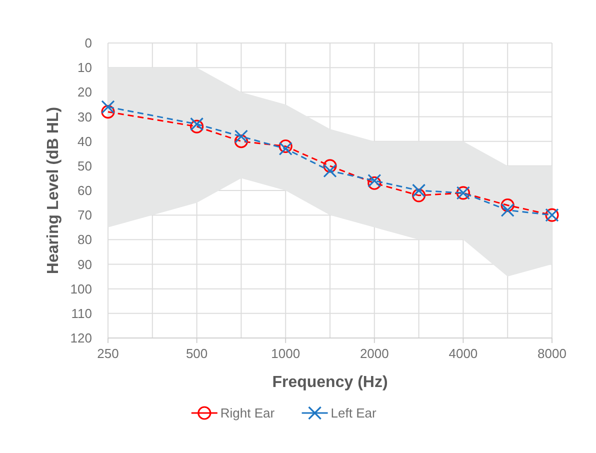  What do you see at coordinates (85, 240) in the screenshot?
I see `y-tick-label: 80` at bounding box center [85, 240].